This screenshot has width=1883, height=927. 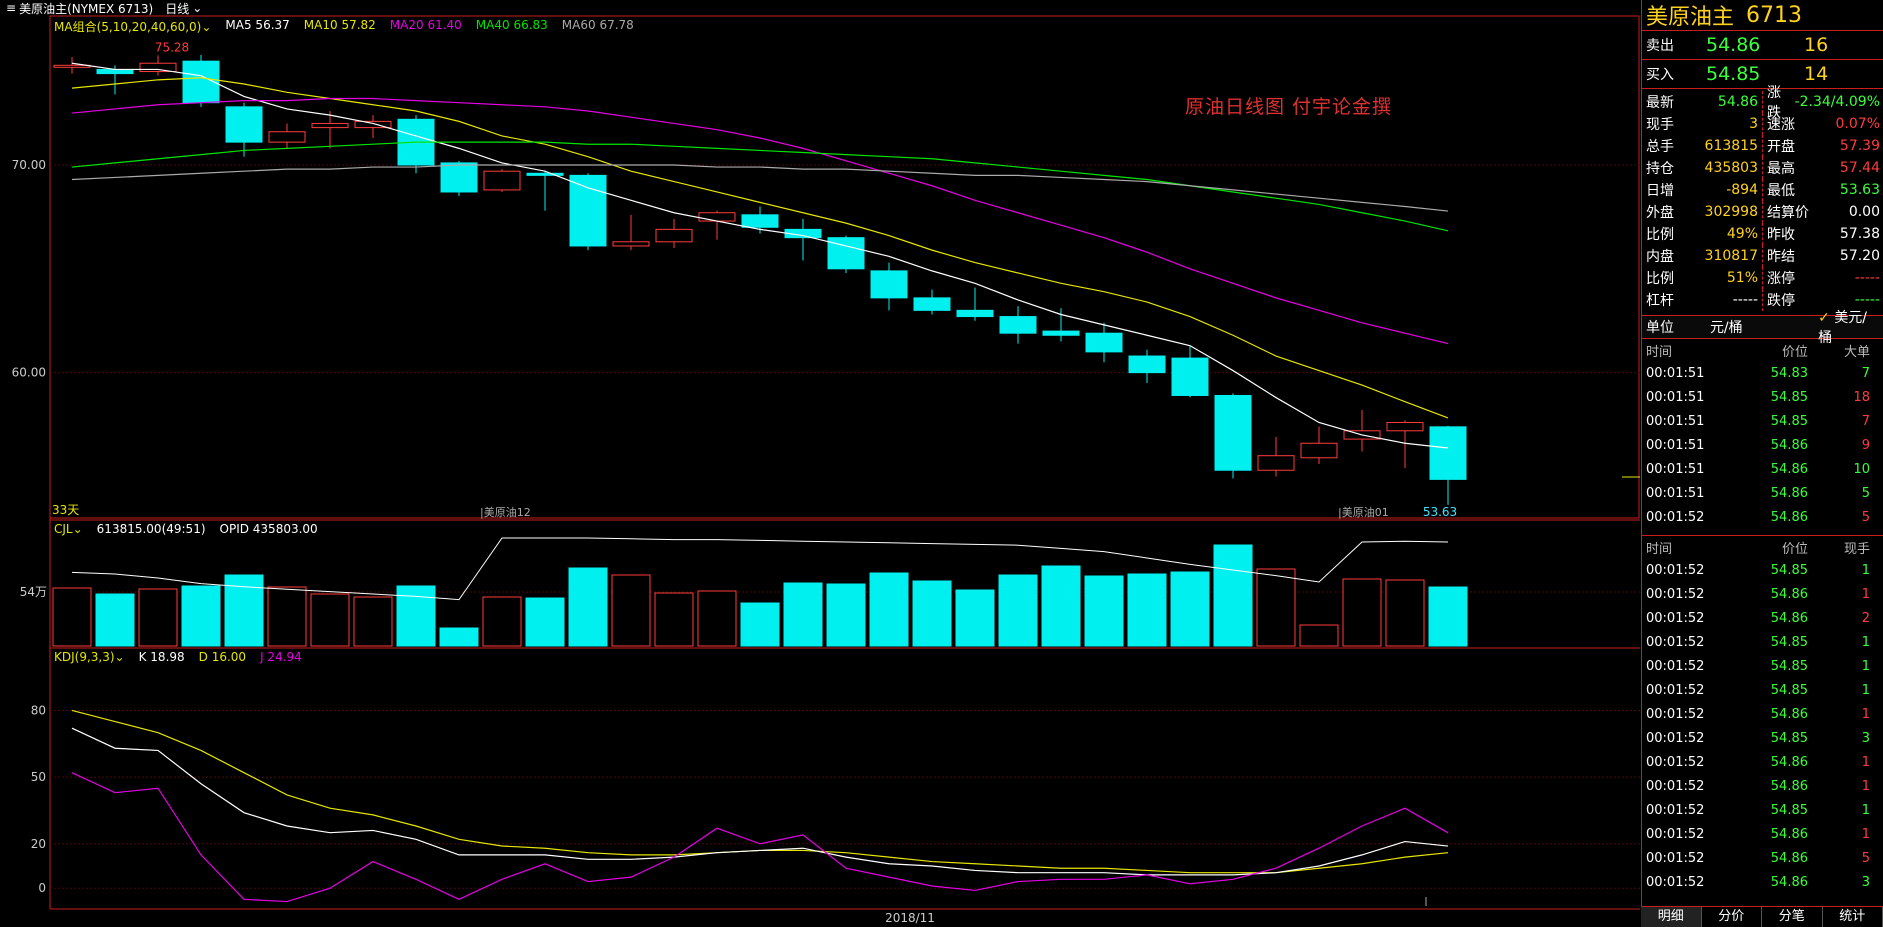 I want to click on panel-tab: 分价, so click(x=1732, y=917).